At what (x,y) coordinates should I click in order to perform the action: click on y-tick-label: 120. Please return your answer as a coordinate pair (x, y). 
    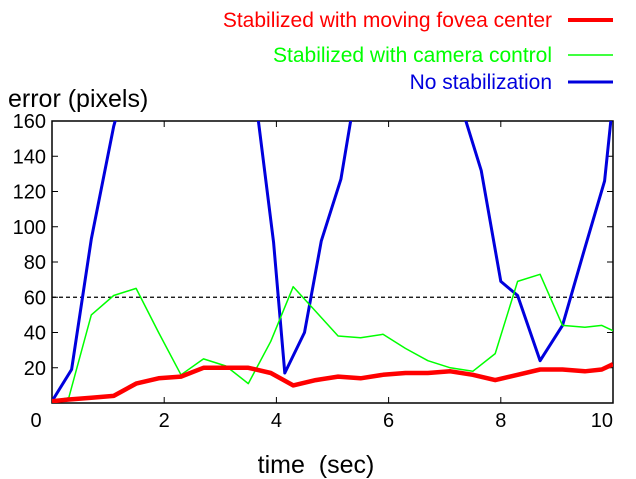
    Looking at the image, I should click on (29, 193).